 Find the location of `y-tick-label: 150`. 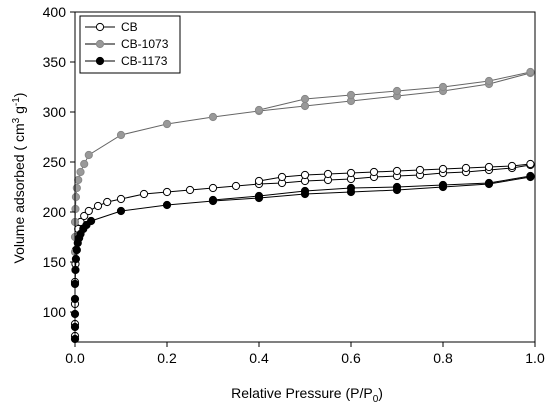

y-tick-label: 150 is located at coordinates (55, 262).